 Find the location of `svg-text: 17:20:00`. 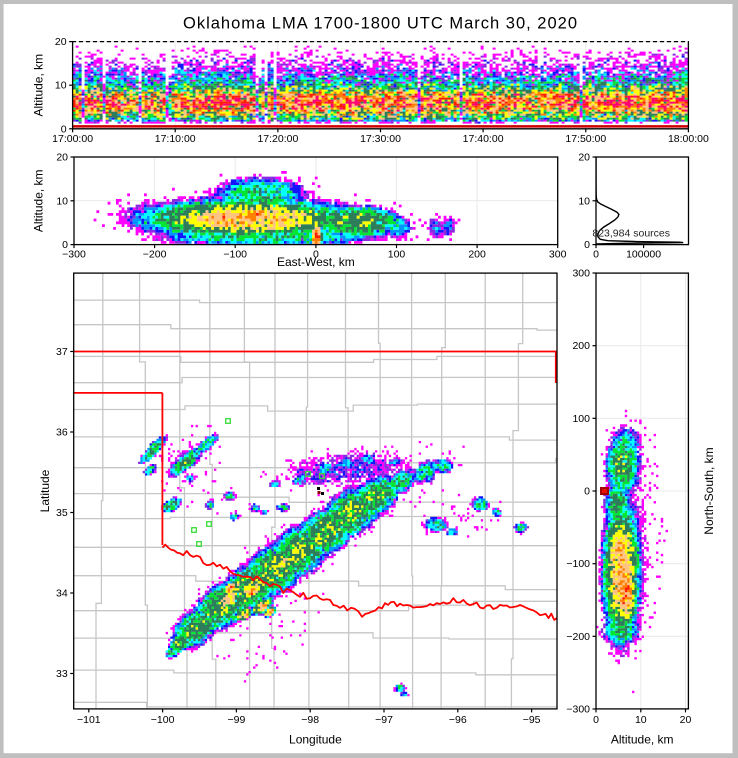

svg-text: 17:20:00 is located at coordinates (277, 139).